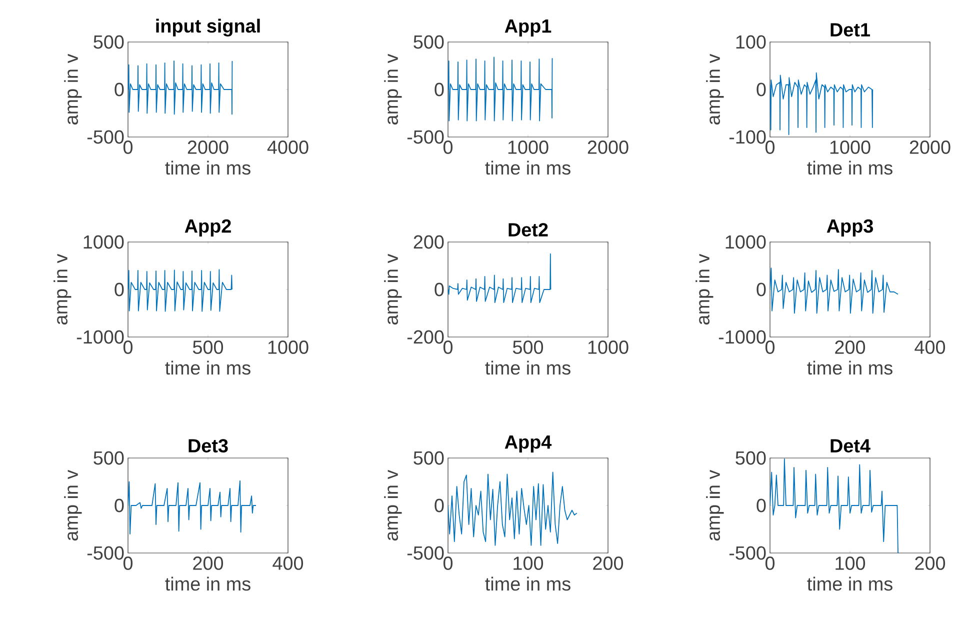 The width and height of the screenshot is (969, 629). Describe the element at coordinates (849, 227) in the screenshot. I see `chart-title: App3` at that location.